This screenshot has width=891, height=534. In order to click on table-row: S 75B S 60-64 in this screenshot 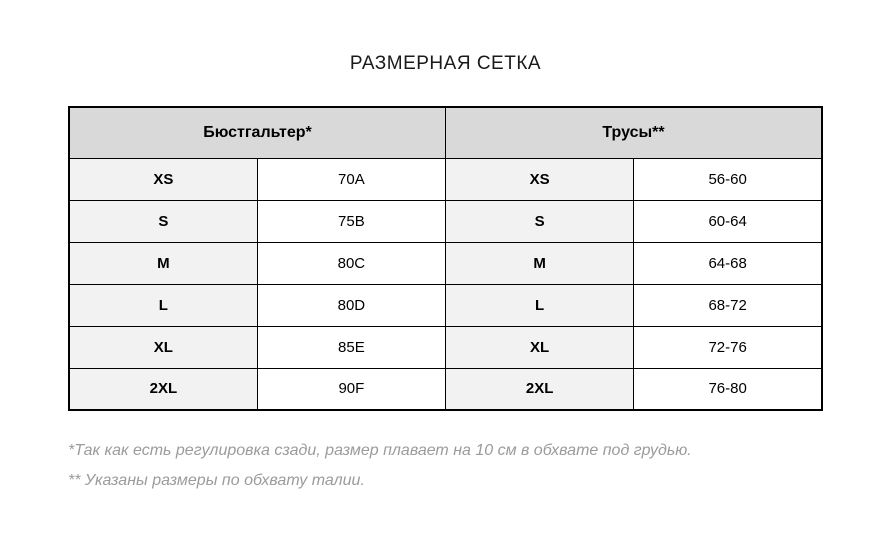, I will do `click(445, 221)`.